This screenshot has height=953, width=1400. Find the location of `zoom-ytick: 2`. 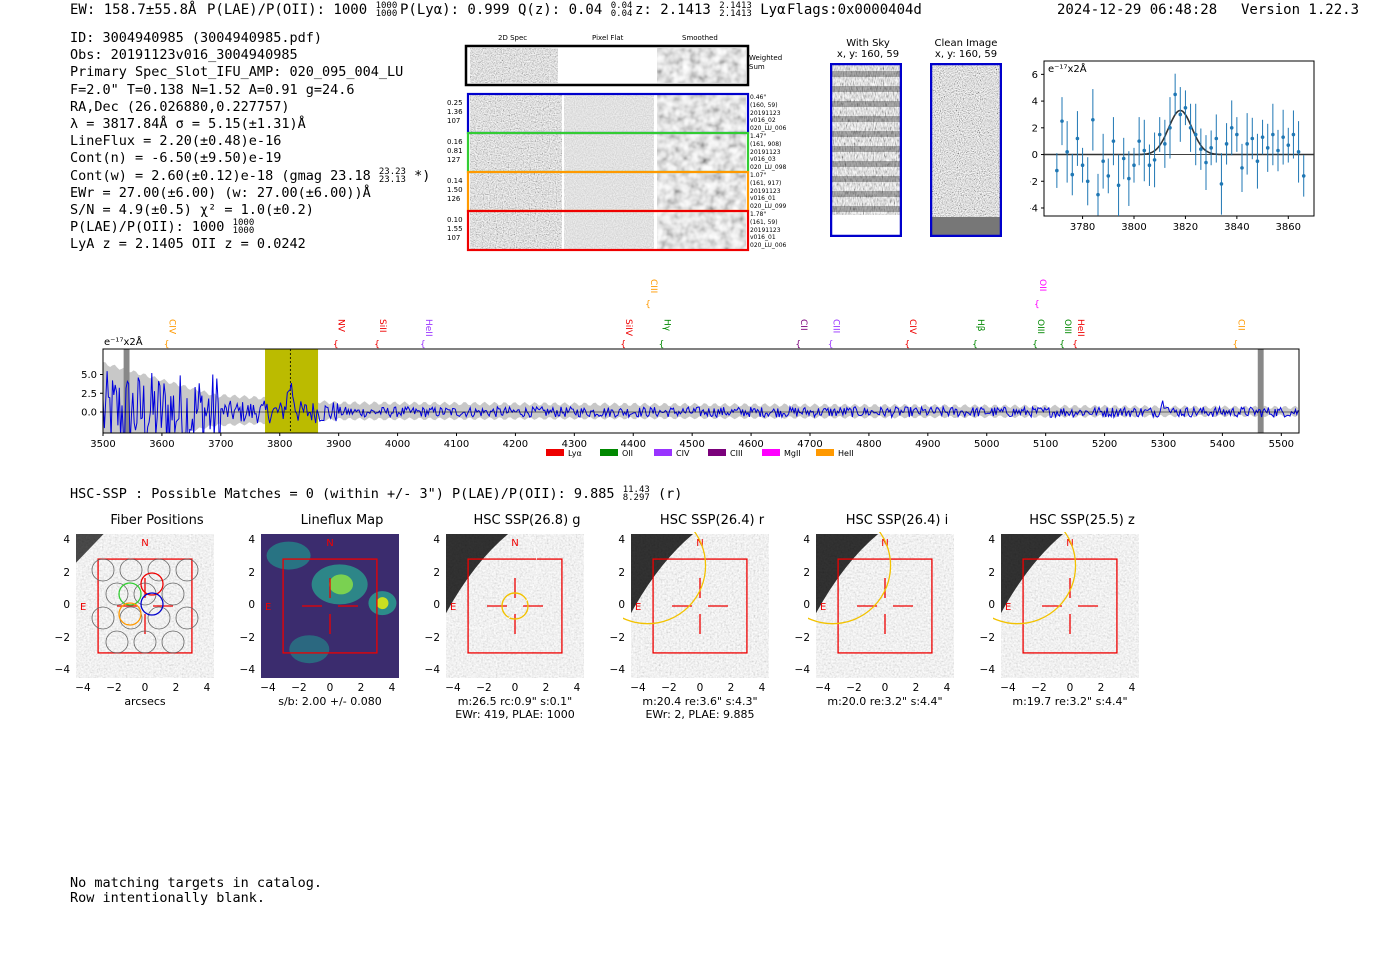

zoom-ytick: 2 is located at coordinates (1035, 128).